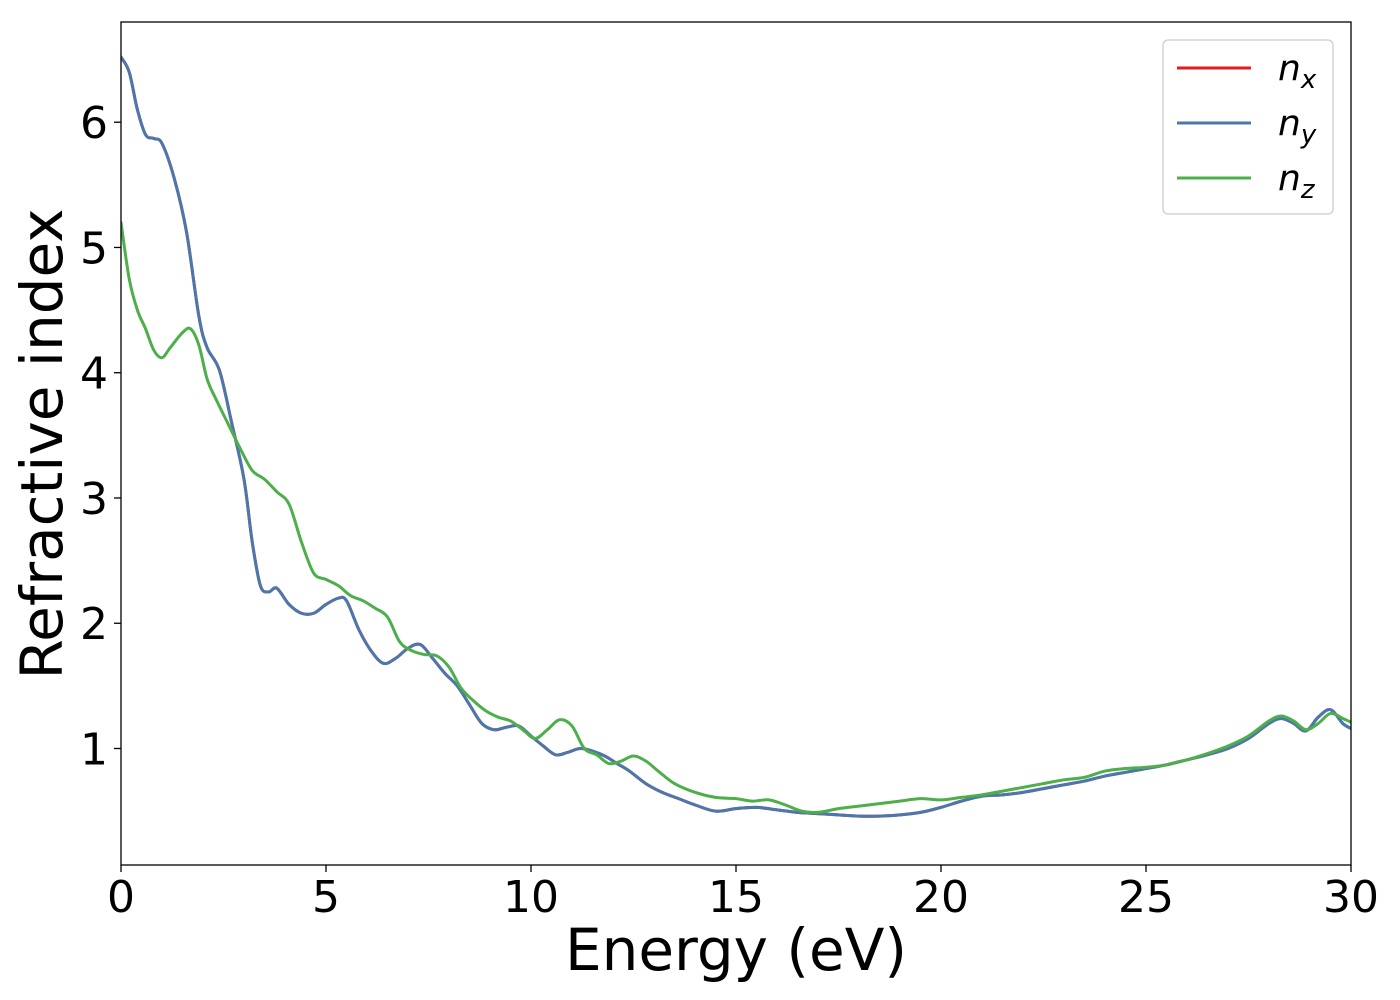 The width and height of the screenshot is (1400, 1000). What do you see at coordinates (94, 248) in the screenshot?
I see `y-tick-label: 5` at bounding box center [94, 248].